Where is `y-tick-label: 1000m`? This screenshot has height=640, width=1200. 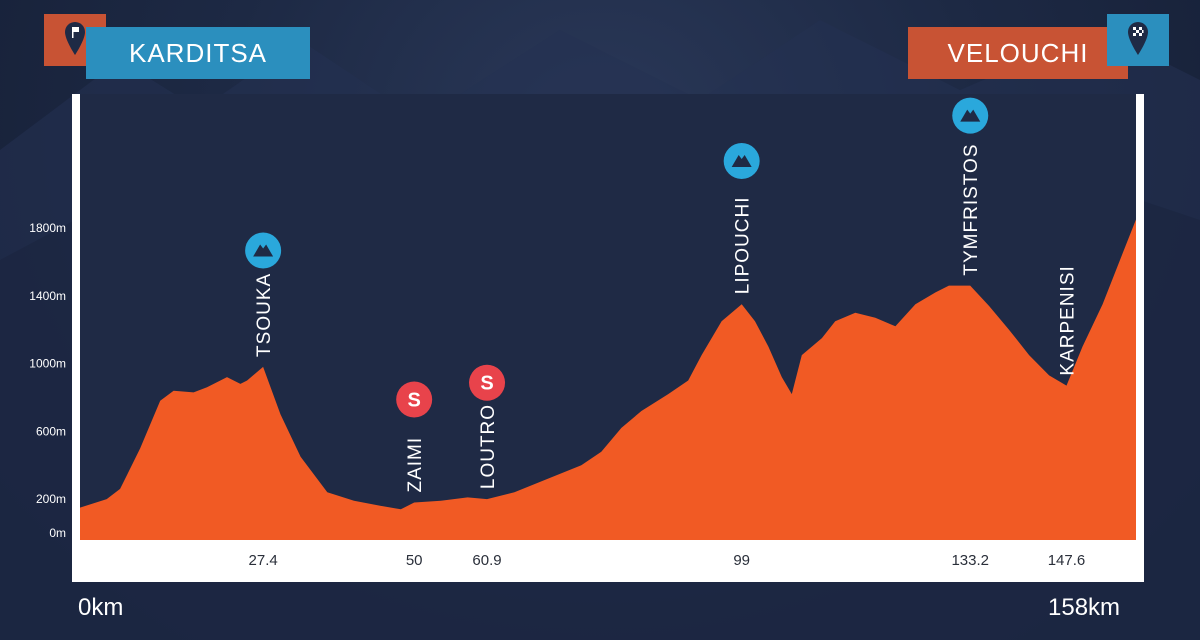
y-tick-label: 1000m is located at coordinates (47, 364).